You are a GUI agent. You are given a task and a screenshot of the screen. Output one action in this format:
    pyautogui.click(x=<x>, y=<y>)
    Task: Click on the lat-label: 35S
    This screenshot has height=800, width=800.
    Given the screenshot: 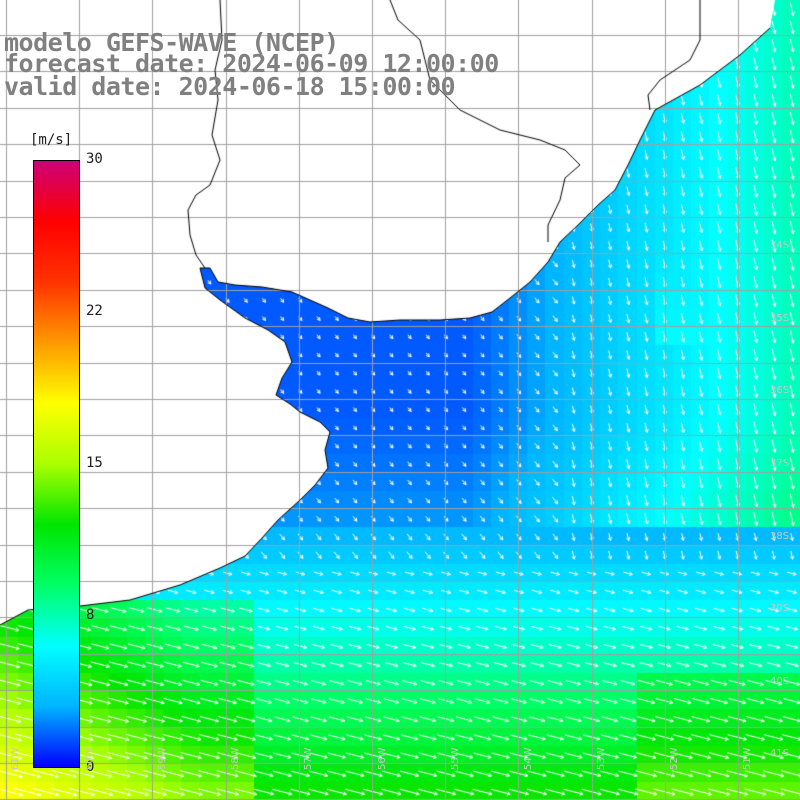 What is the action you would take?
    pyautogui.click(x=780, y=318)
    